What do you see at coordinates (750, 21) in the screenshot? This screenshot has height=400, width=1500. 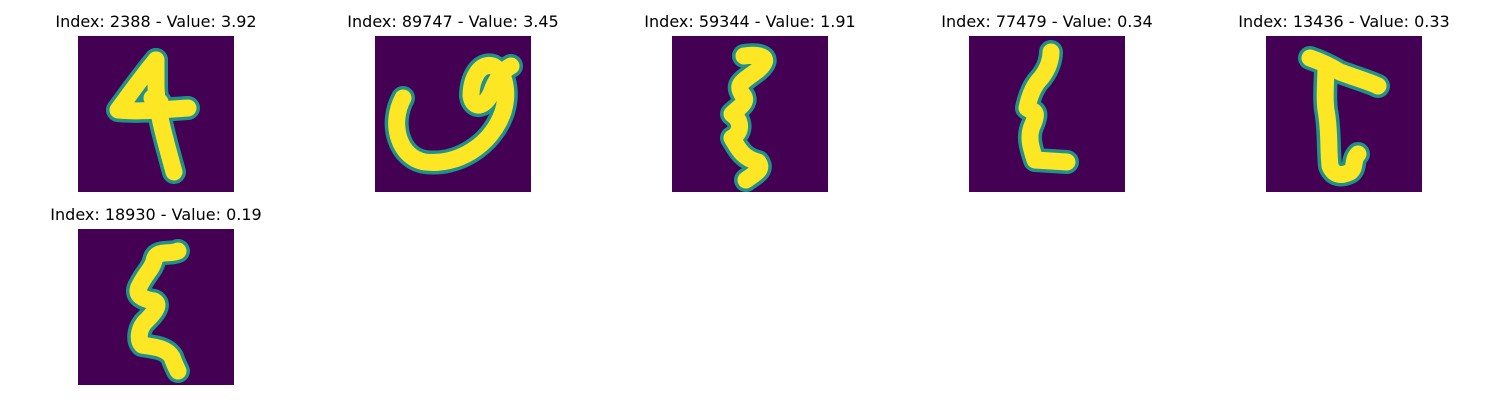 I see `panel-title: Index: 59344 - Value: 1.91` at bounding box center [750, 21].